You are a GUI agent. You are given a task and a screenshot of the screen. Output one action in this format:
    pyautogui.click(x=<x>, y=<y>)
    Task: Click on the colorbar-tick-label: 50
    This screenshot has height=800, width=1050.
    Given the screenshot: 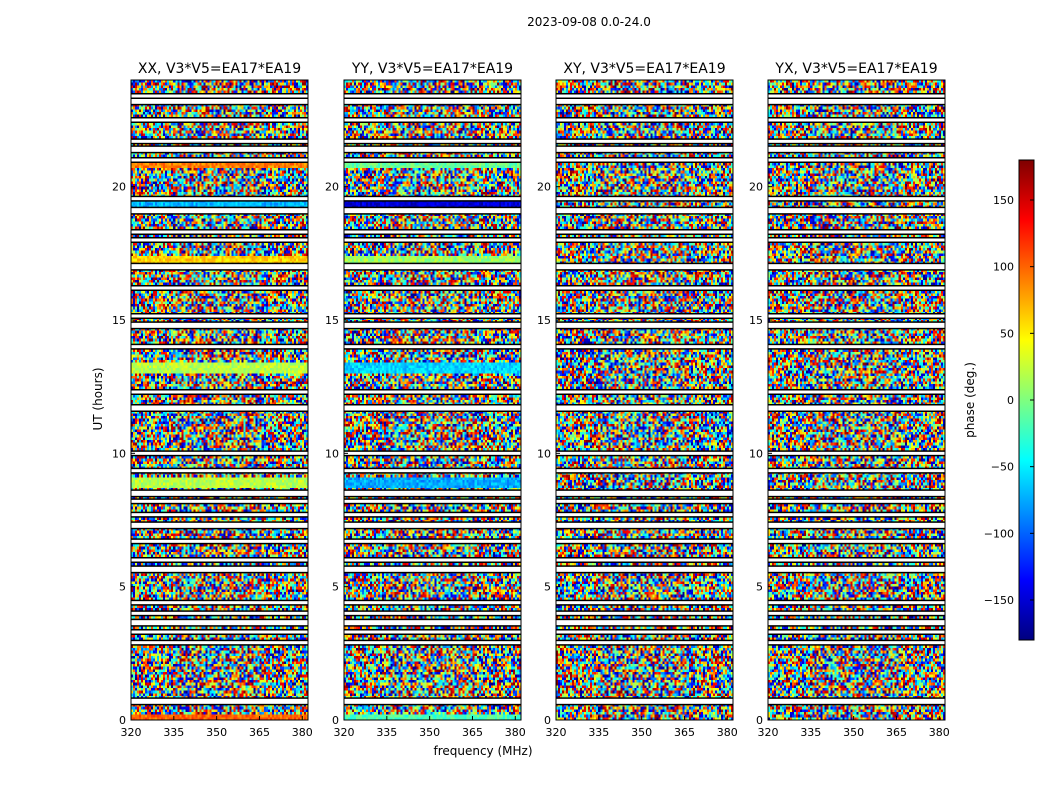 What is the action you would take?
    pyautogui.click(x=1007, y=333)
    